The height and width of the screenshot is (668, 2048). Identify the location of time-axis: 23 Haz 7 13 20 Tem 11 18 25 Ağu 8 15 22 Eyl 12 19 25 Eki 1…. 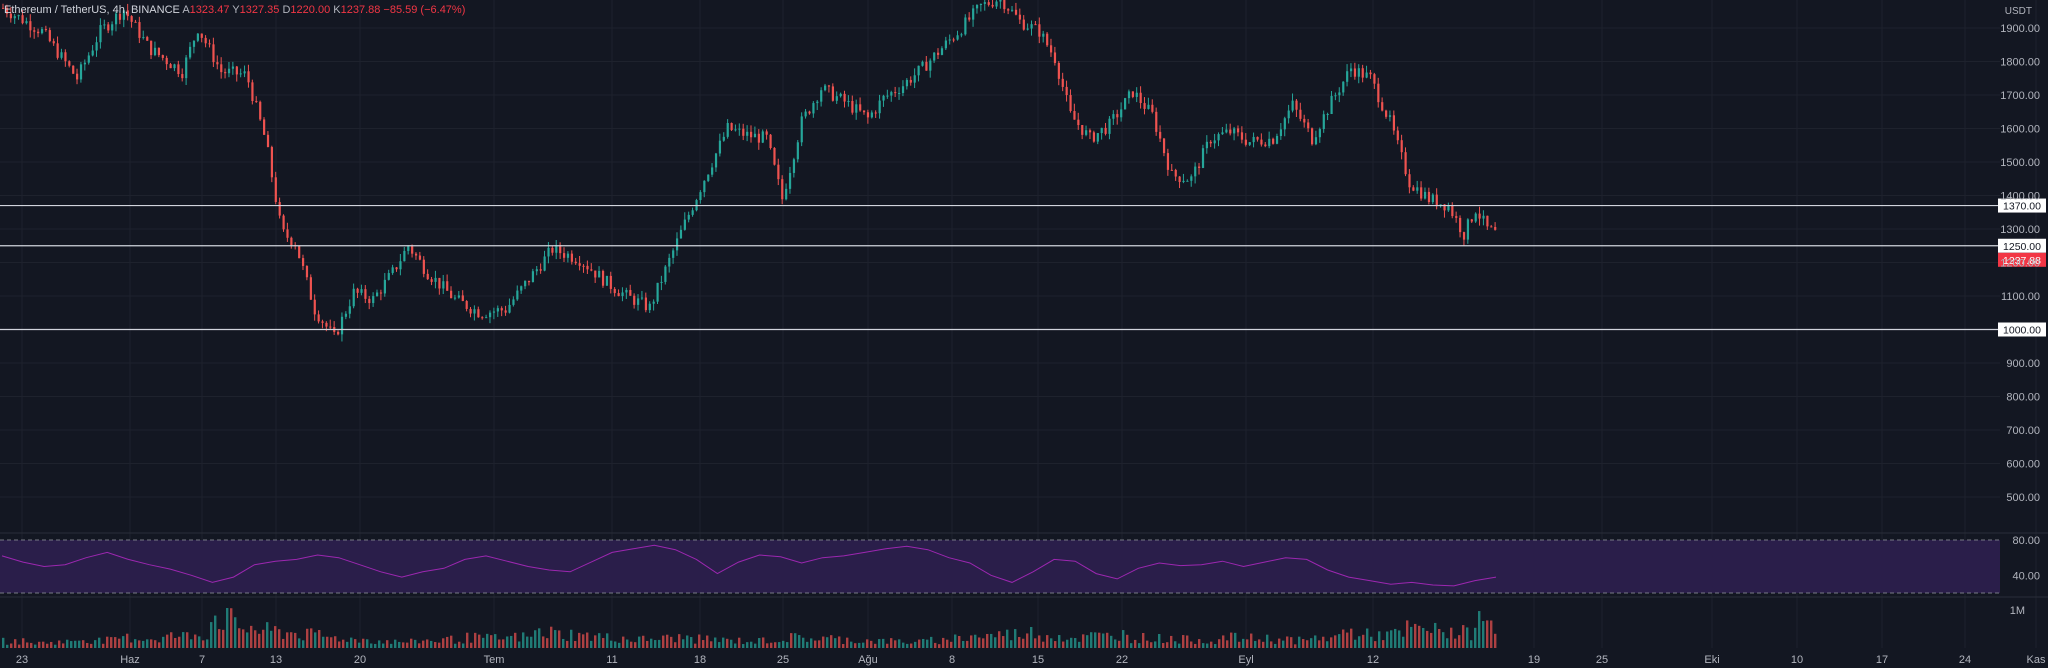
(1031, 660).